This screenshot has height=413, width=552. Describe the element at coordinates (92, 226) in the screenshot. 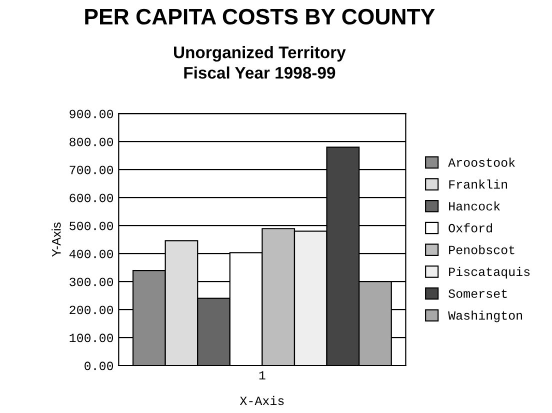

I see `y-tick-label: 500.00` at that location.